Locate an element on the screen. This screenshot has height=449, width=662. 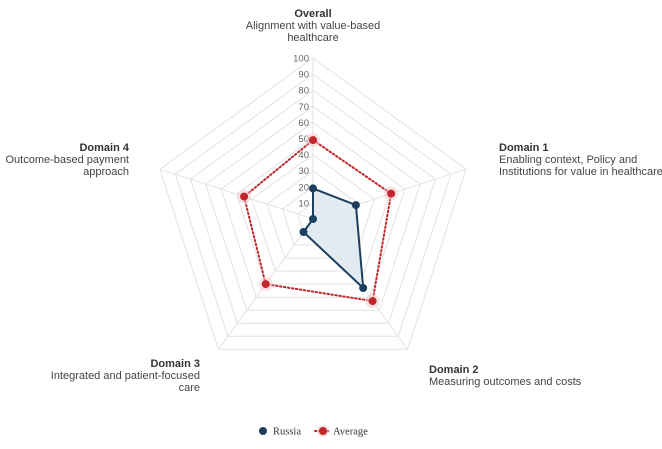
axis-description: Measuring outcomes and costs is located at coordinates (505, 382).